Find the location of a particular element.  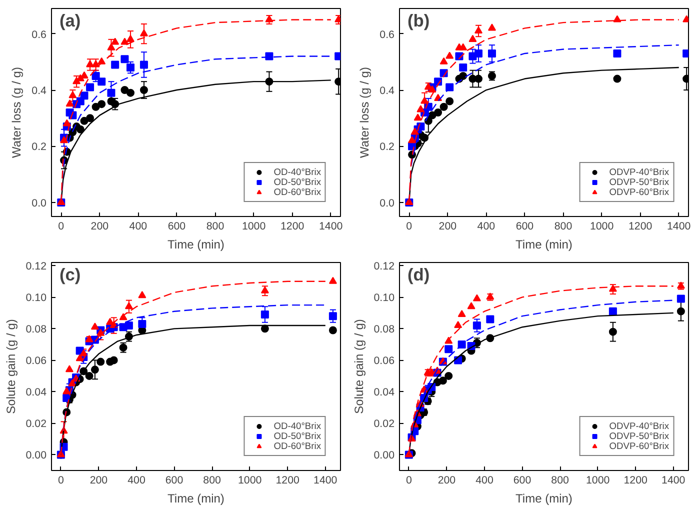

chart-title: (c) is located at coordinates (70, 274).